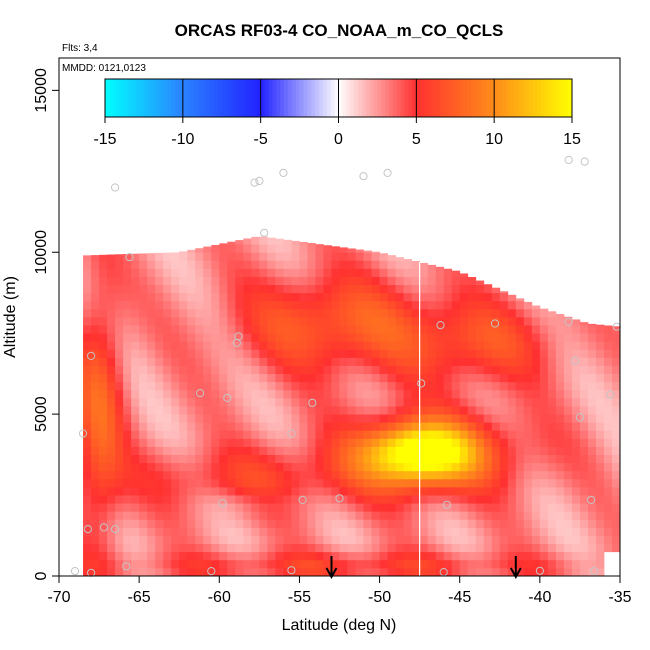  What do you see at coordinates (379, 597) in the screenshot?
I see `x-tick-label: -50` at bounding box center [379, 597].